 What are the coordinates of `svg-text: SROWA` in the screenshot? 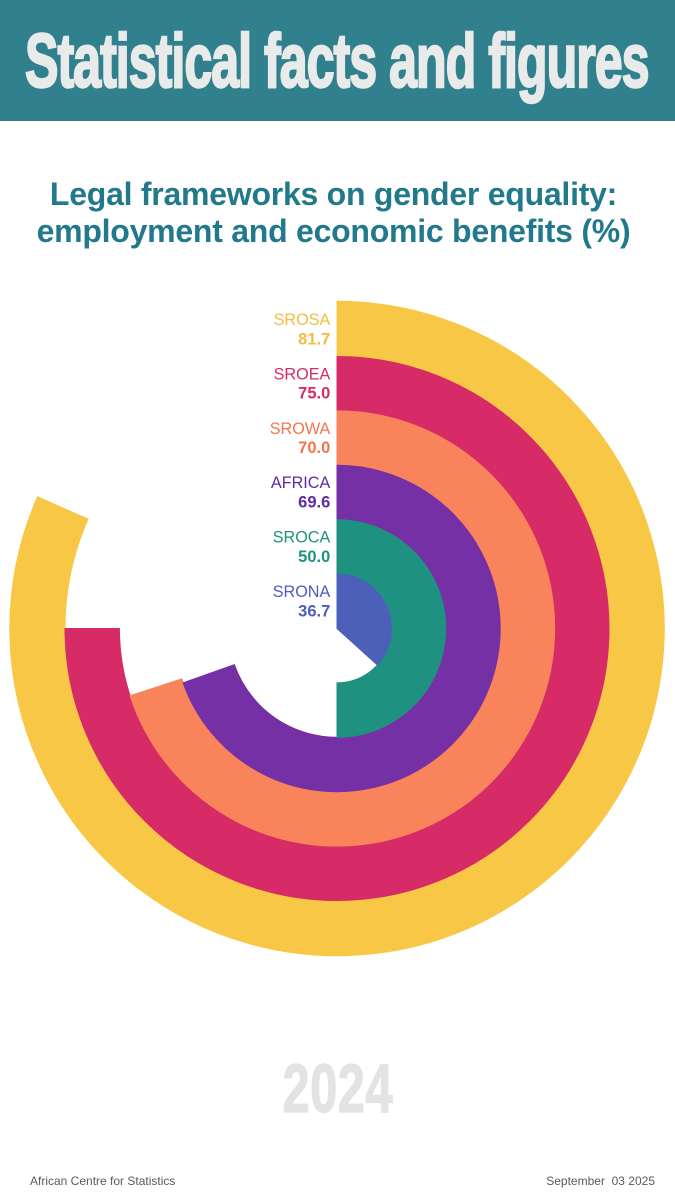 It's located at (300, 429).